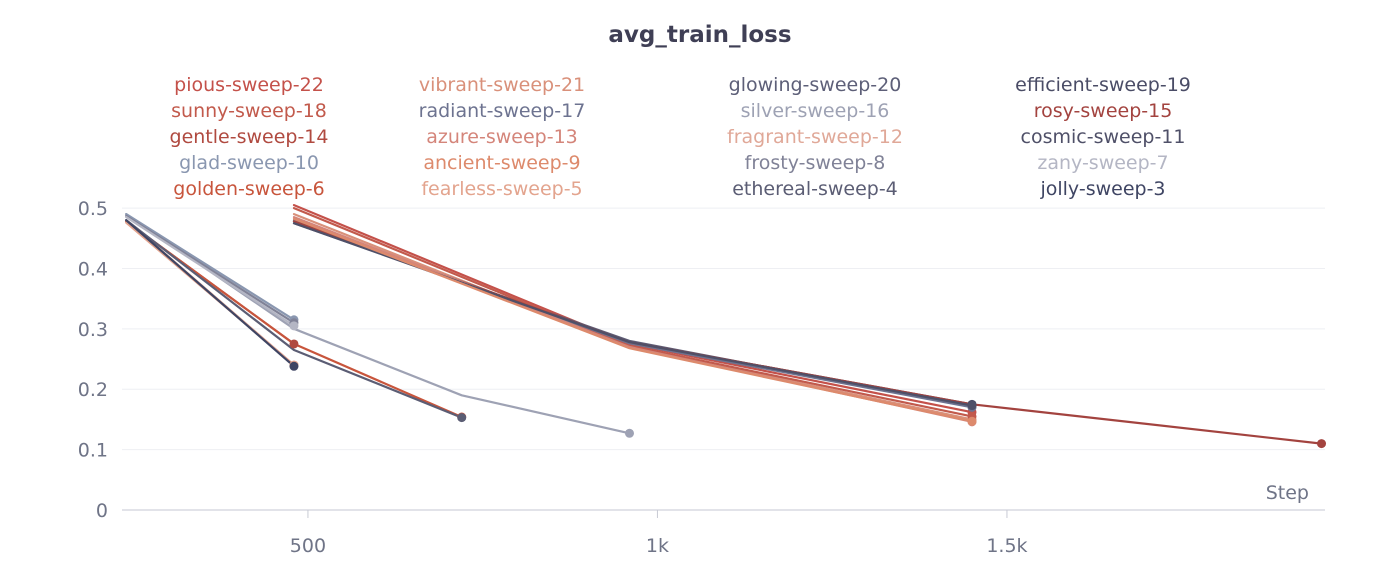  Describe the element at coordinates (308, 546) in the screenshot. I see `x-tick-label: 500` at that location.